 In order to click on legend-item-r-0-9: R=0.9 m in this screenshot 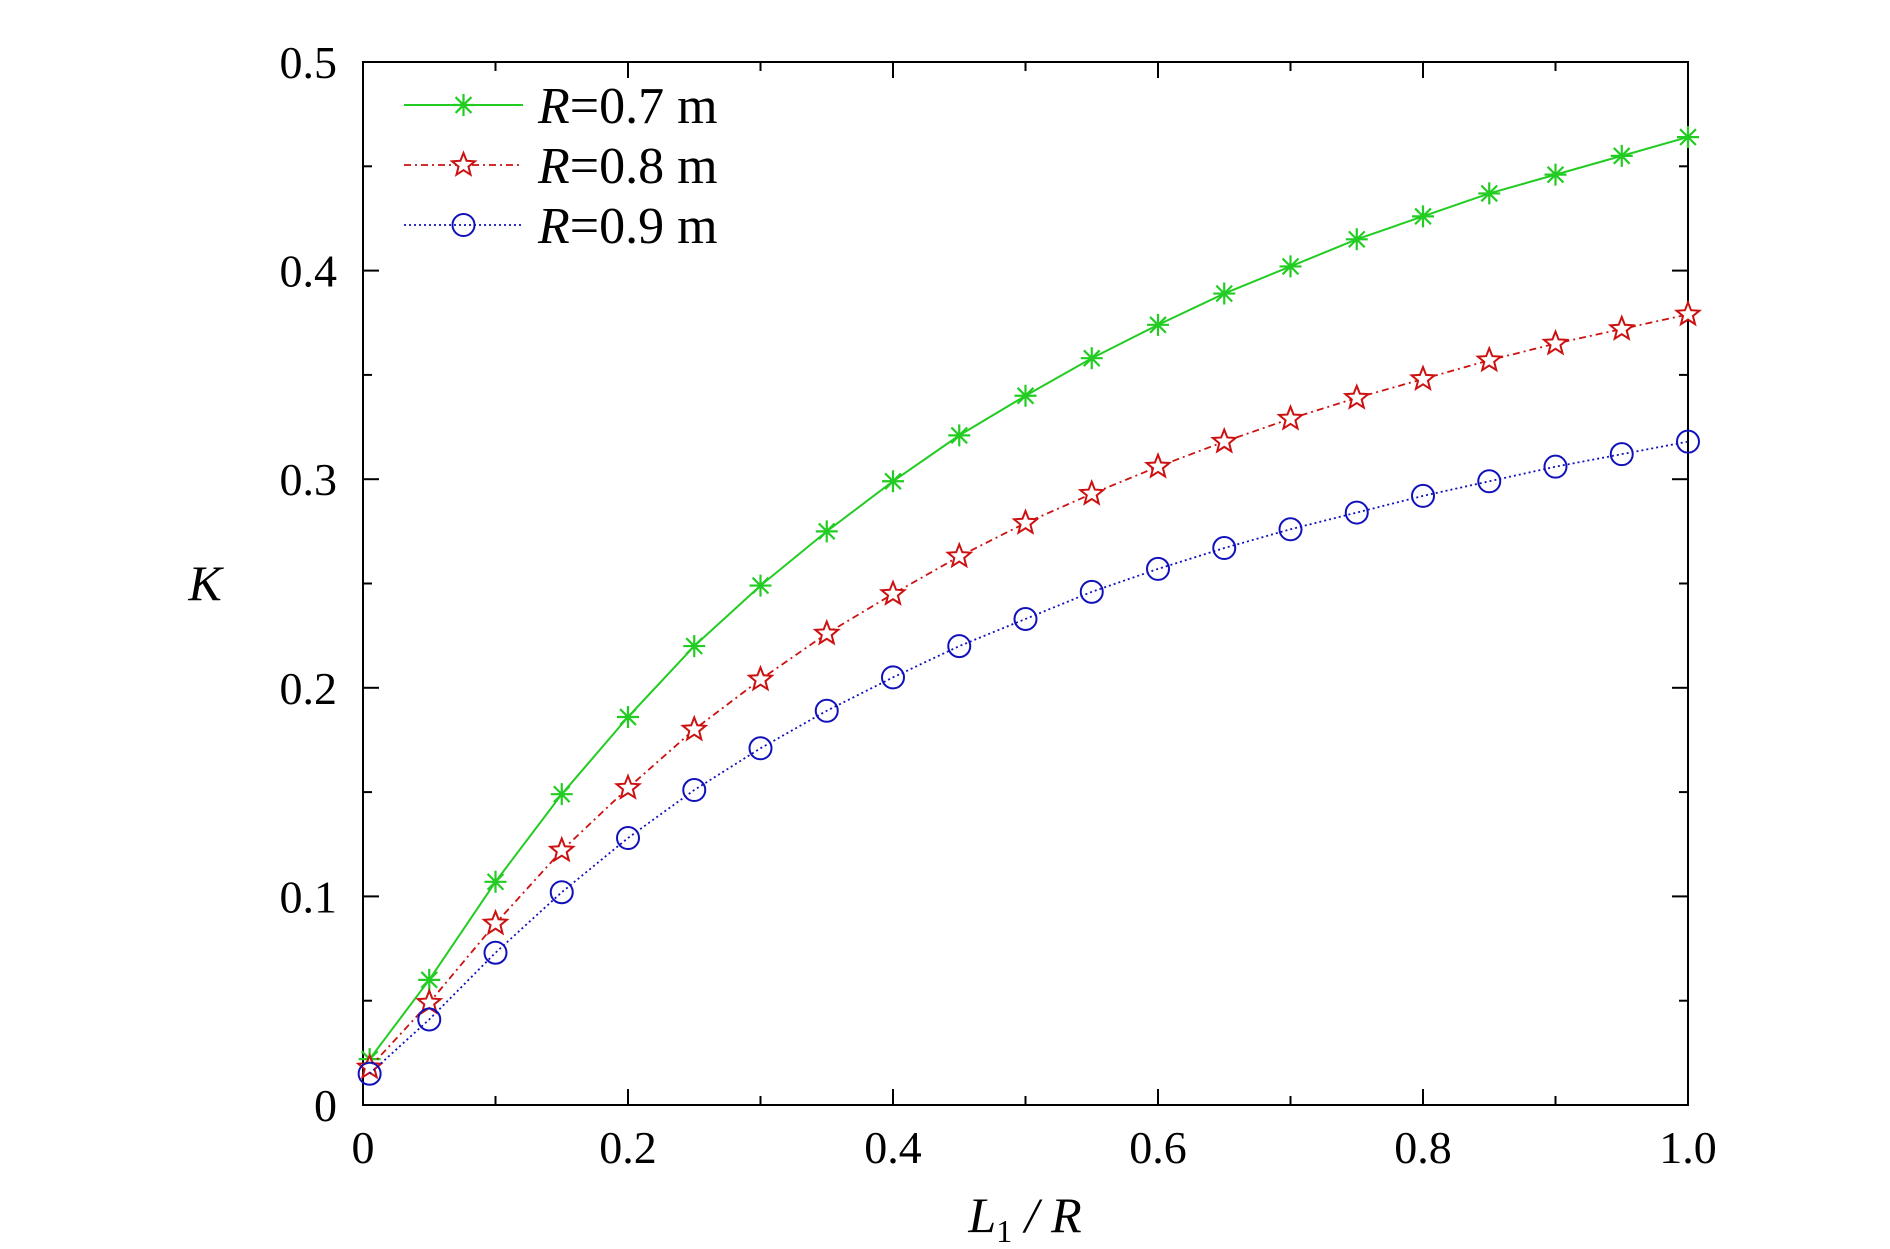, I will do `click(561, 226)`.